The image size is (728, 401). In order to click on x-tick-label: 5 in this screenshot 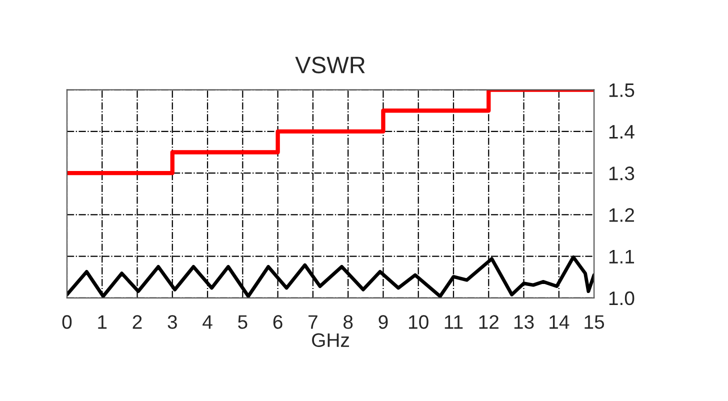, I will do `click(243, 322)`.